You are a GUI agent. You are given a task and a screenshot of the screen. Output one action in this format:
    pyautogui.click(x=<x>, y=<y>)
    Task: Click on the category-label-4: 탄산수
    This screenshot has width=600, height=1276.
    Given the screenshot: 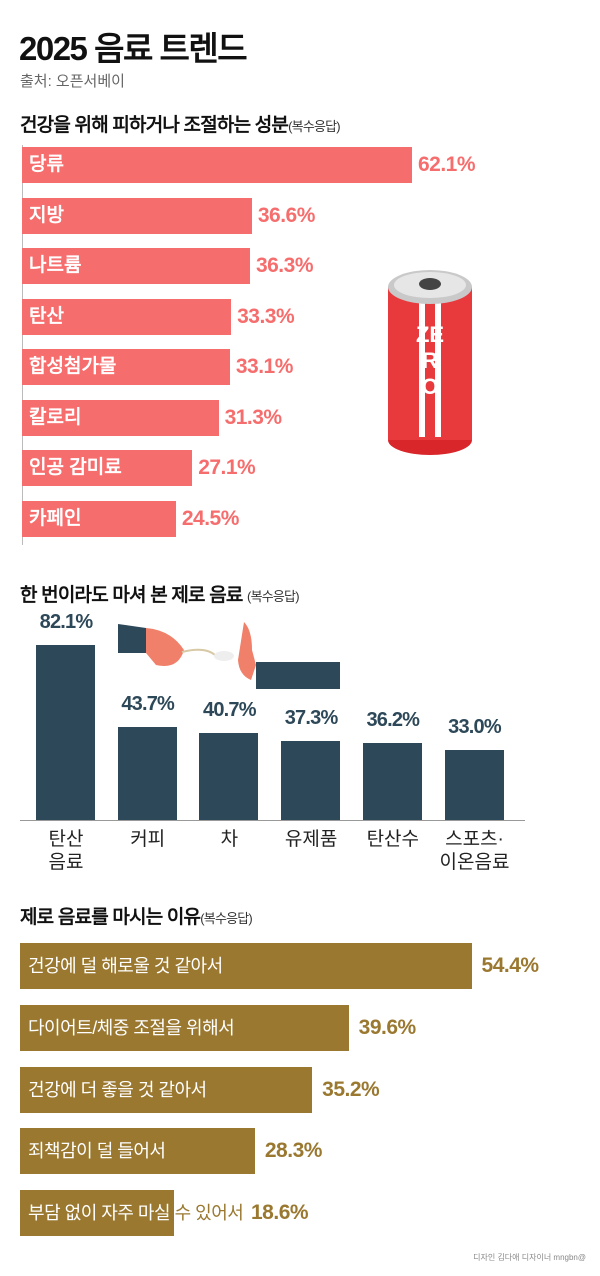 What is the action you would take?
    pyautogui.click(x=393, y=839)
    